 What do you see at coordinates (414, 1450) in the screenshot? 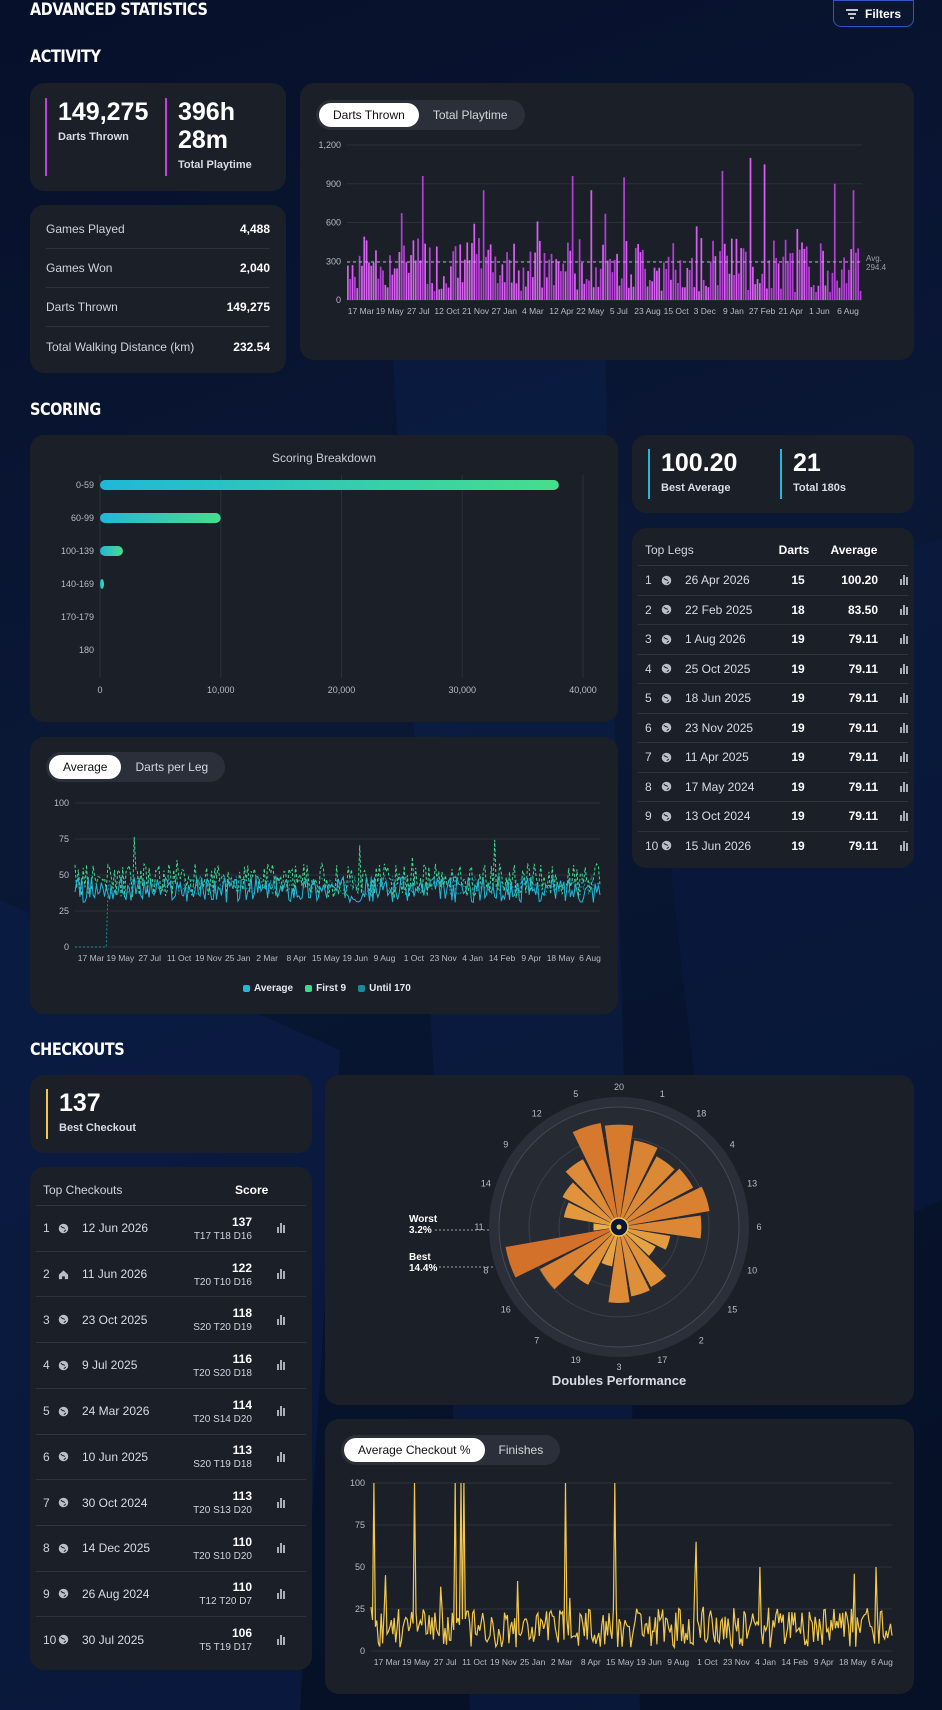
I see `tab-average-checkout: Average Checkout %` at bounding box center [414, 1450].